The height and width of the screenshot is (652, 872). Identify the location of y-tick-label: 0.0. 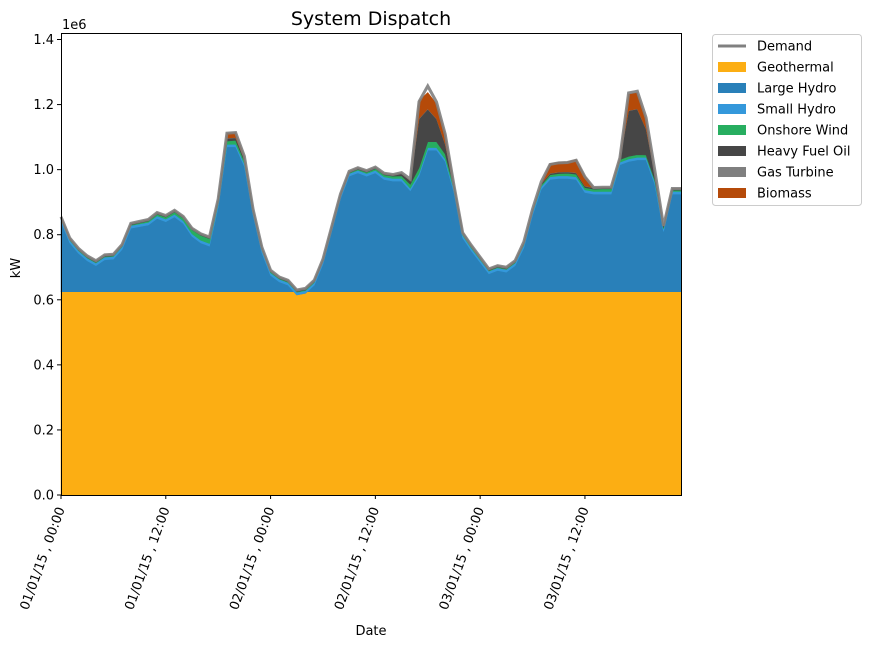
(43, 496).